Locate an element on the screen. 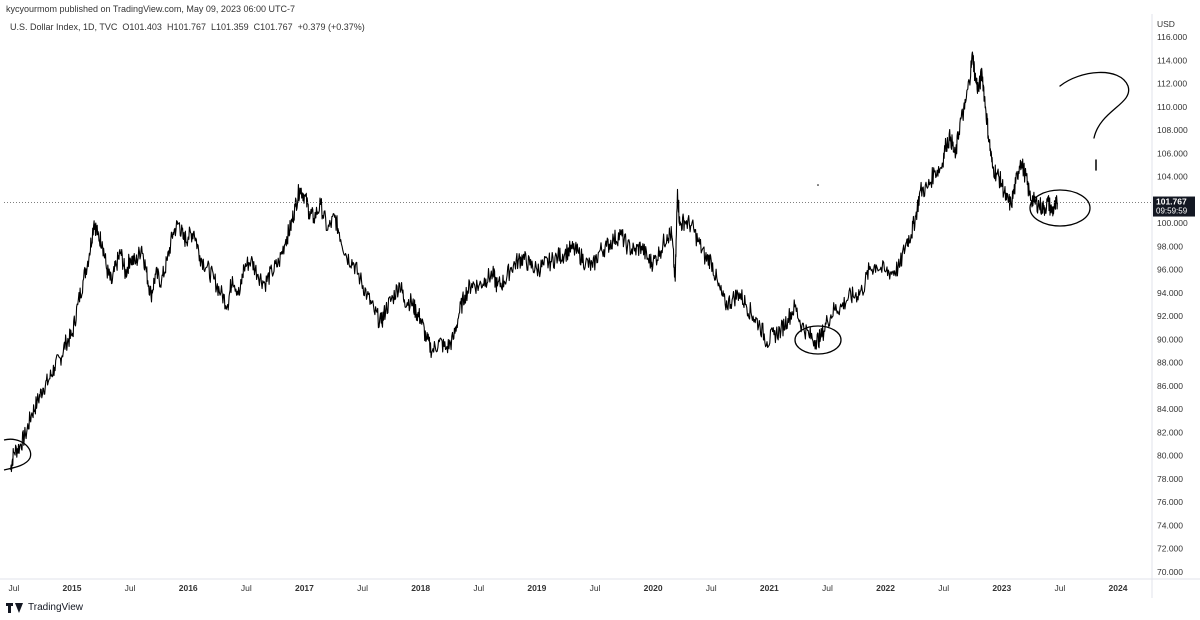 This screenshot has width=1200, height=620. y-tick-label: 90.000 is located at coordinates (1170, 339).